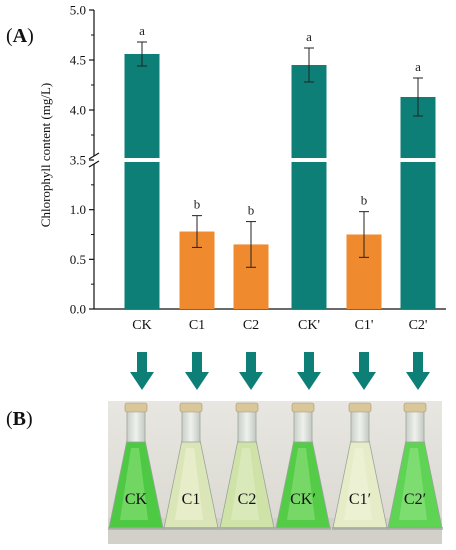 The image size is (456, 550). I want to click on y-tick-label: 0.5, so click(78, 259).